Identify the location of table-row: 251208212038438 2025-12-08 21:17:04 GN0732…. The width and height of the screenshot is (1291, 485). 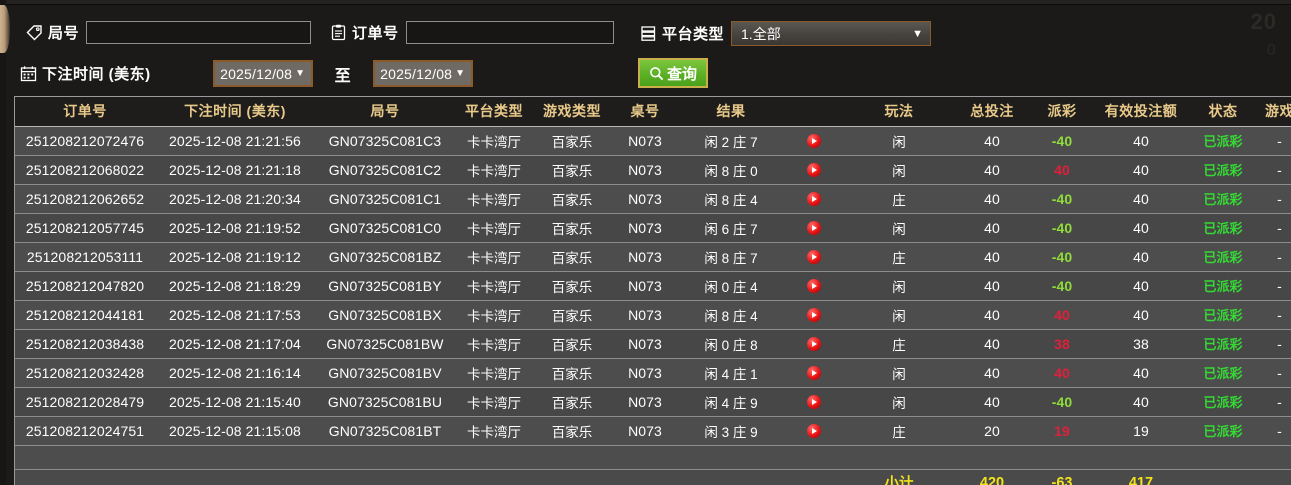
(653, 344).